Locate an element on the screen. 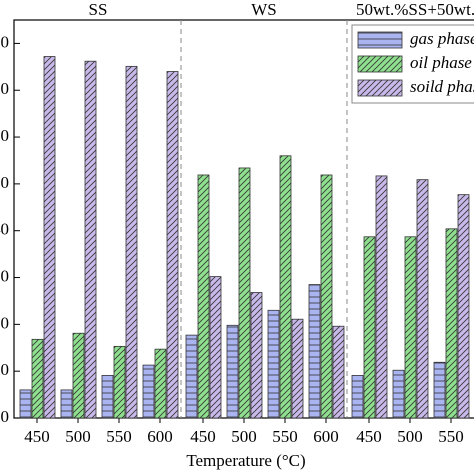 The height and width of the screenshot is (474, 474). legend-label: oil phase is located at coordinates (441, 62).